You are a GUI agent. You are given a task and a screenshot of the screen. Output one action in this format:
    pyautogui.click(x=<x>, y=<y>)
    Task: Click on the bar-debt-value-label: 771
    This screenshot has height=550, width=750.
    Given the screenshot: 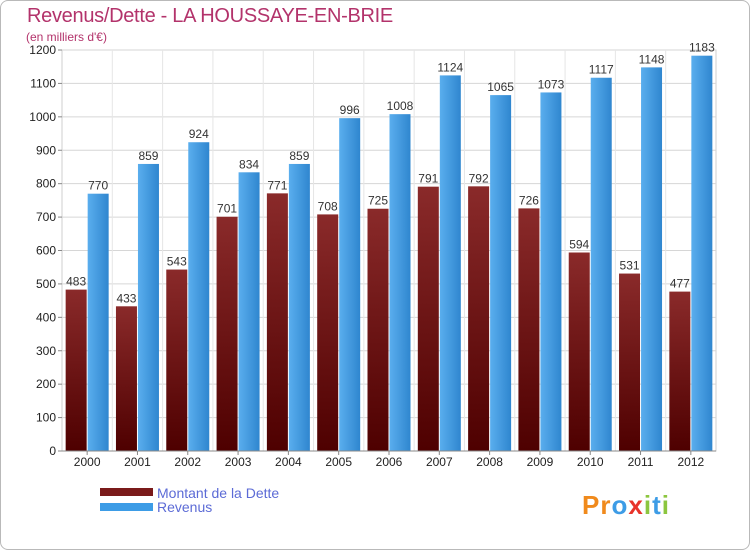 What is the action you would take?
    pyautogui.click(x=277, y=185)
    